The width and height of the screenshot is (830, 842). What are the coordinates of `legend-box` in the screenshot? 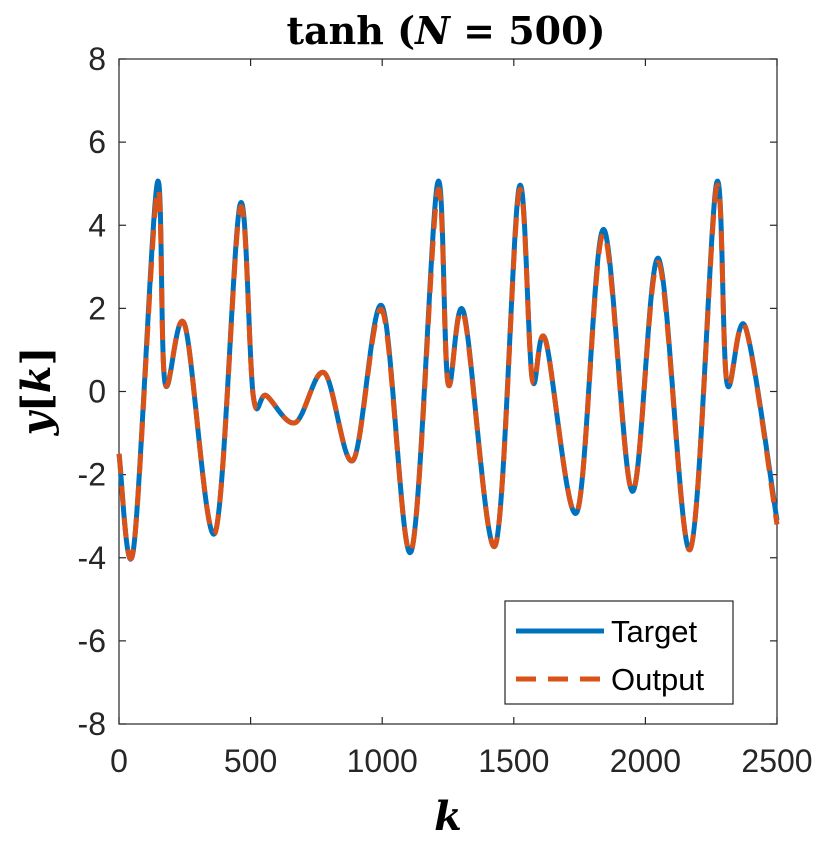 It's located at (619, 652).